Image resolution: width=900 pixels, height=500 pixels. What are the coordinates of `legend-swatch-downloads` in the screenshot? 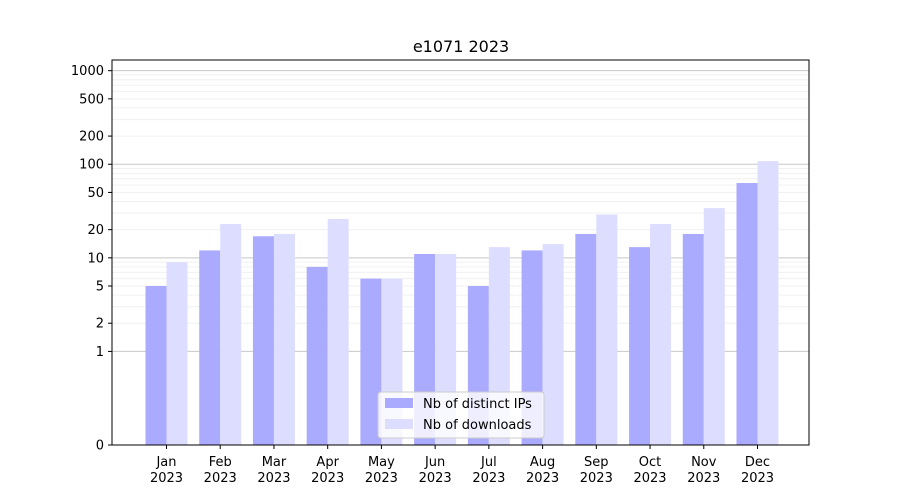 It's located at (399, 424).